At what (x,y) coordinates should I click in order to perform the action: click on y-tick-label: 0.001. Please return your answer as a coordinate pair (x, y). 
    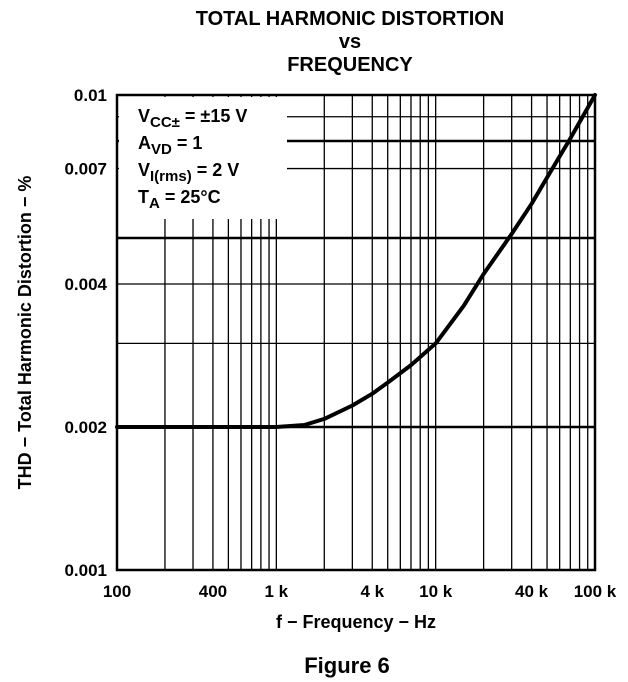
    Looking at the image, I should click on (85, 570).